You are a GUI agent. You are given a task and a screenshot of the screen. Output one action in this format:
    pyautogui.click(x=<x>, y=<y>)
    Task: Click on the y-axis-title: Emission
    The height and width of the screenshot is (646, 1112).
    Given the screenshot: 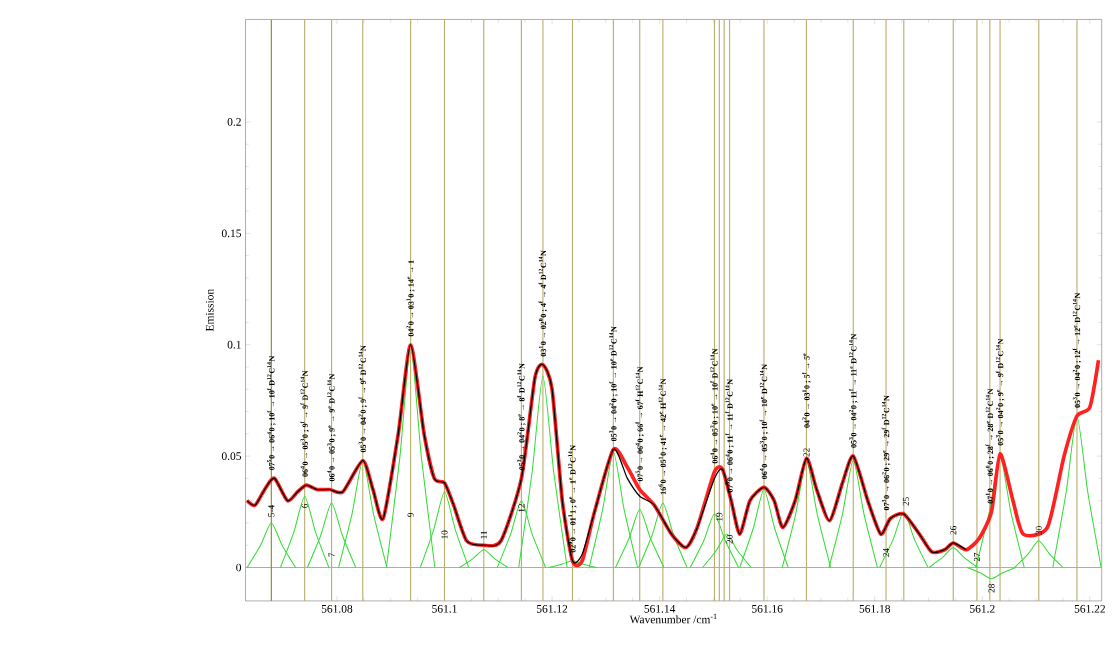 What is the action you would take?
    pyautogui.click(x=209, y=310)
    